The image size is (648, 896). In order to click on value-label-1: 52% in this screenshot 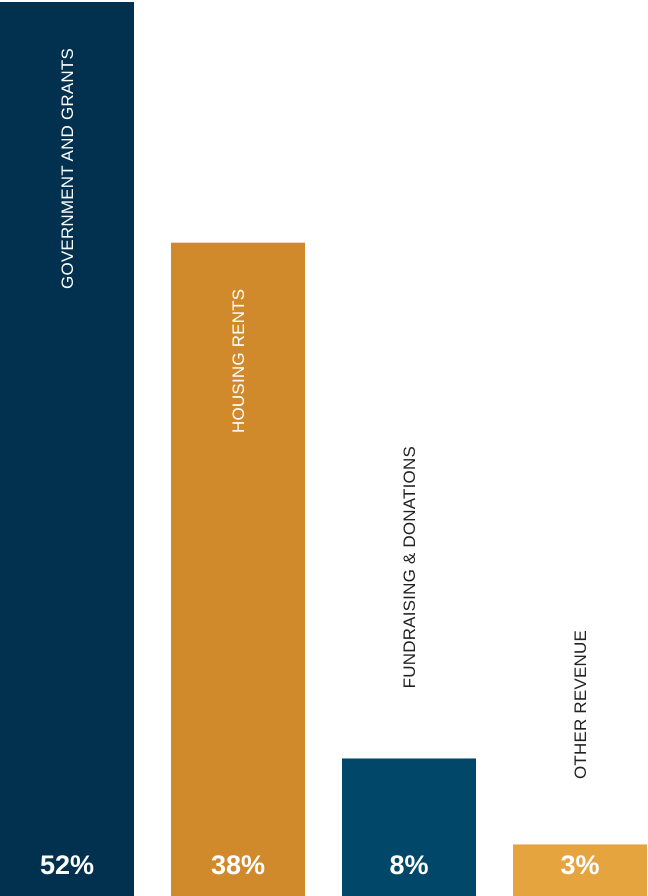, I will do `click(67, 865)`.